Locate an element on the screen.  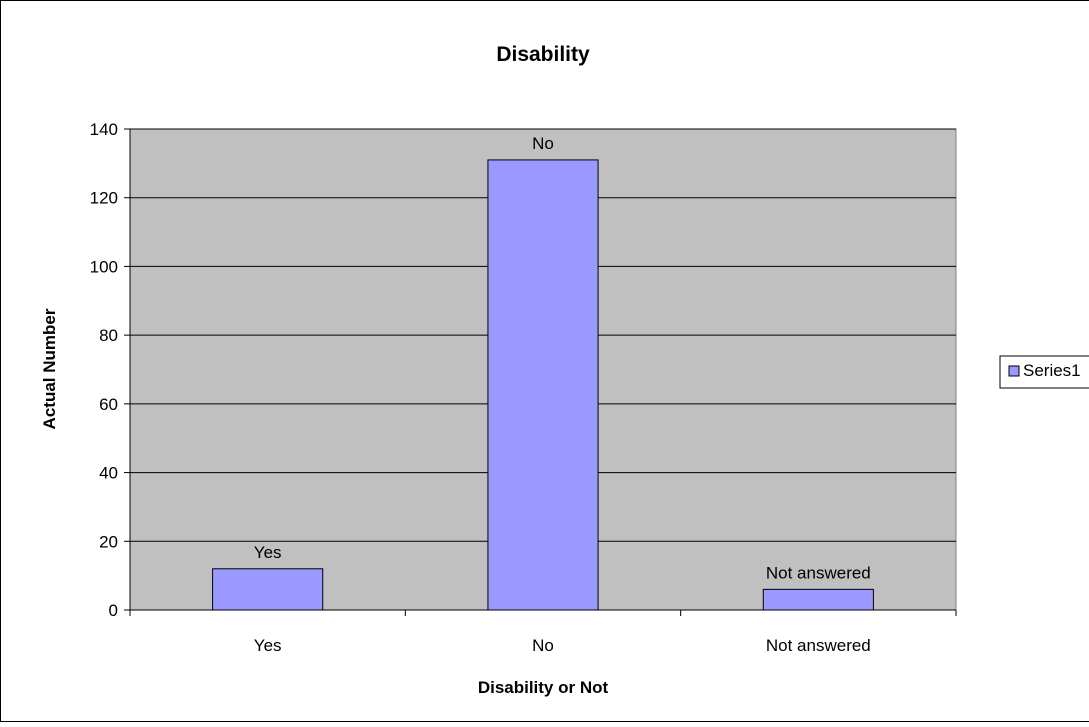
legend-label: Series1 is located at coordinates (1052, 370).